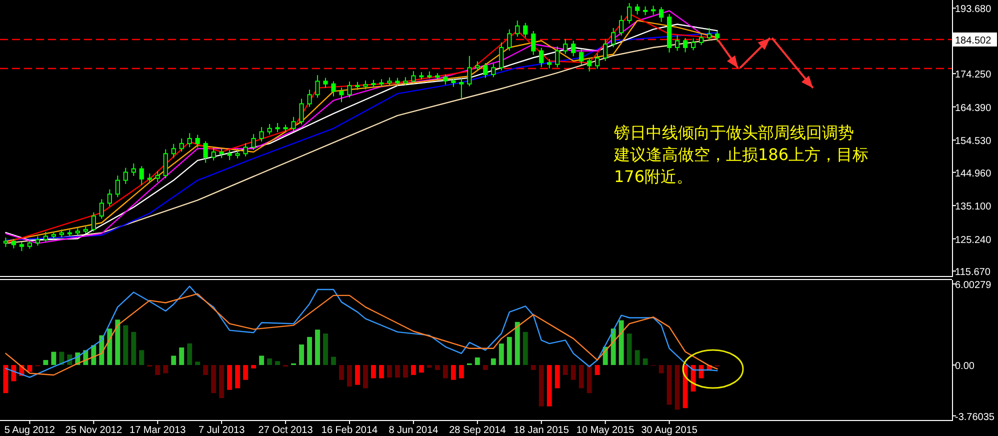 The width and height of the screenshot is (998, 436). I want to click on y-tick-label: 125.240, so click(973, 240).